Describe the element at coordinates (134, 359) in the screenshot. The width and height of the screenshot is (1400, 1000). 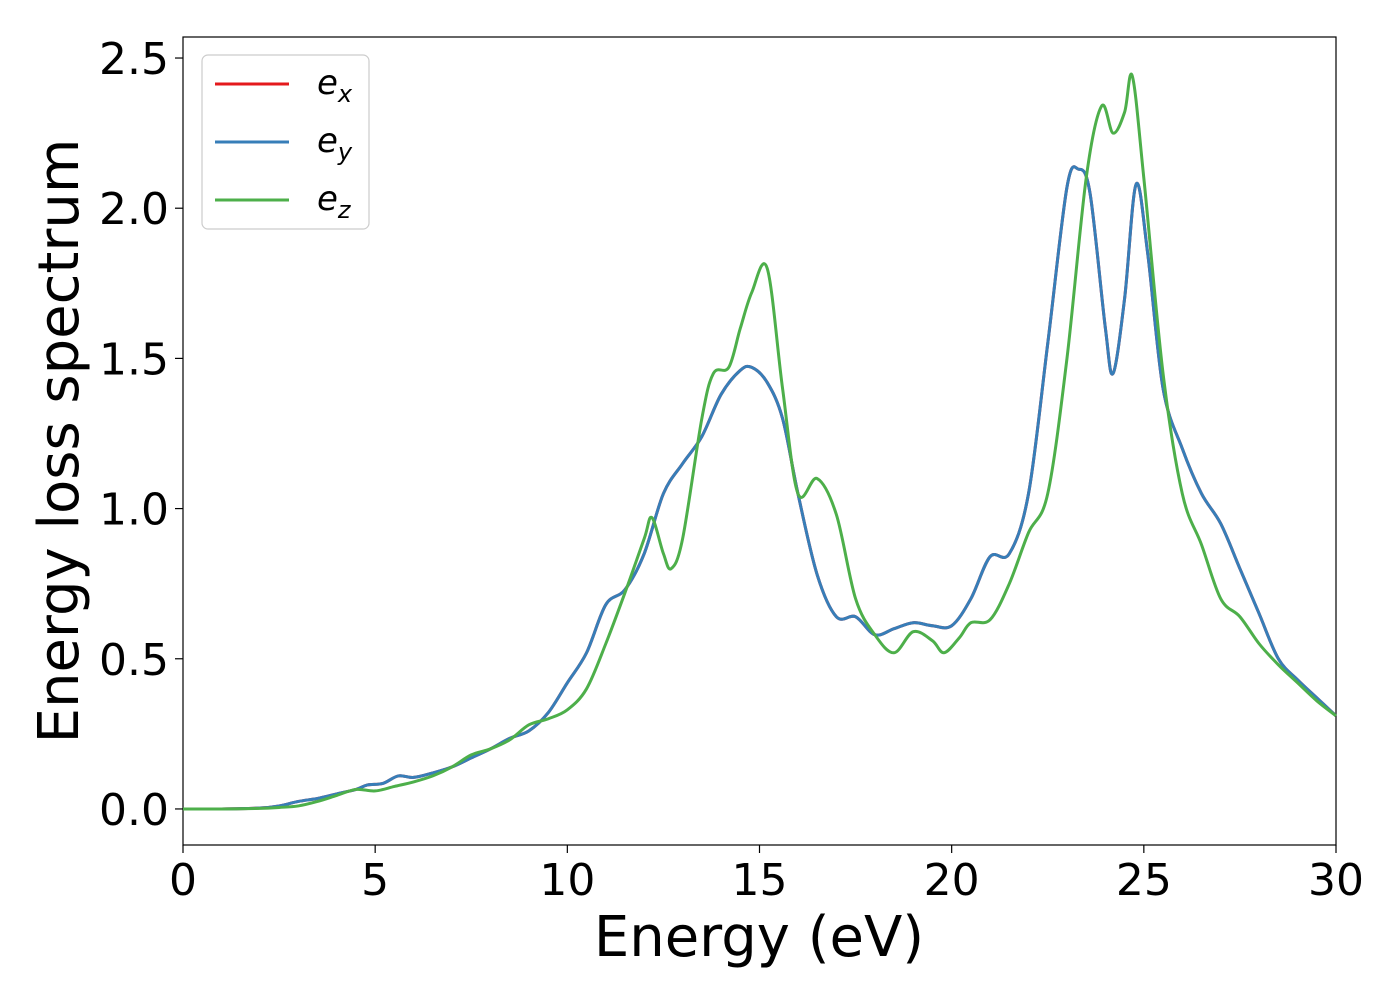
I see `y-tick-label: 1.5` at that location.